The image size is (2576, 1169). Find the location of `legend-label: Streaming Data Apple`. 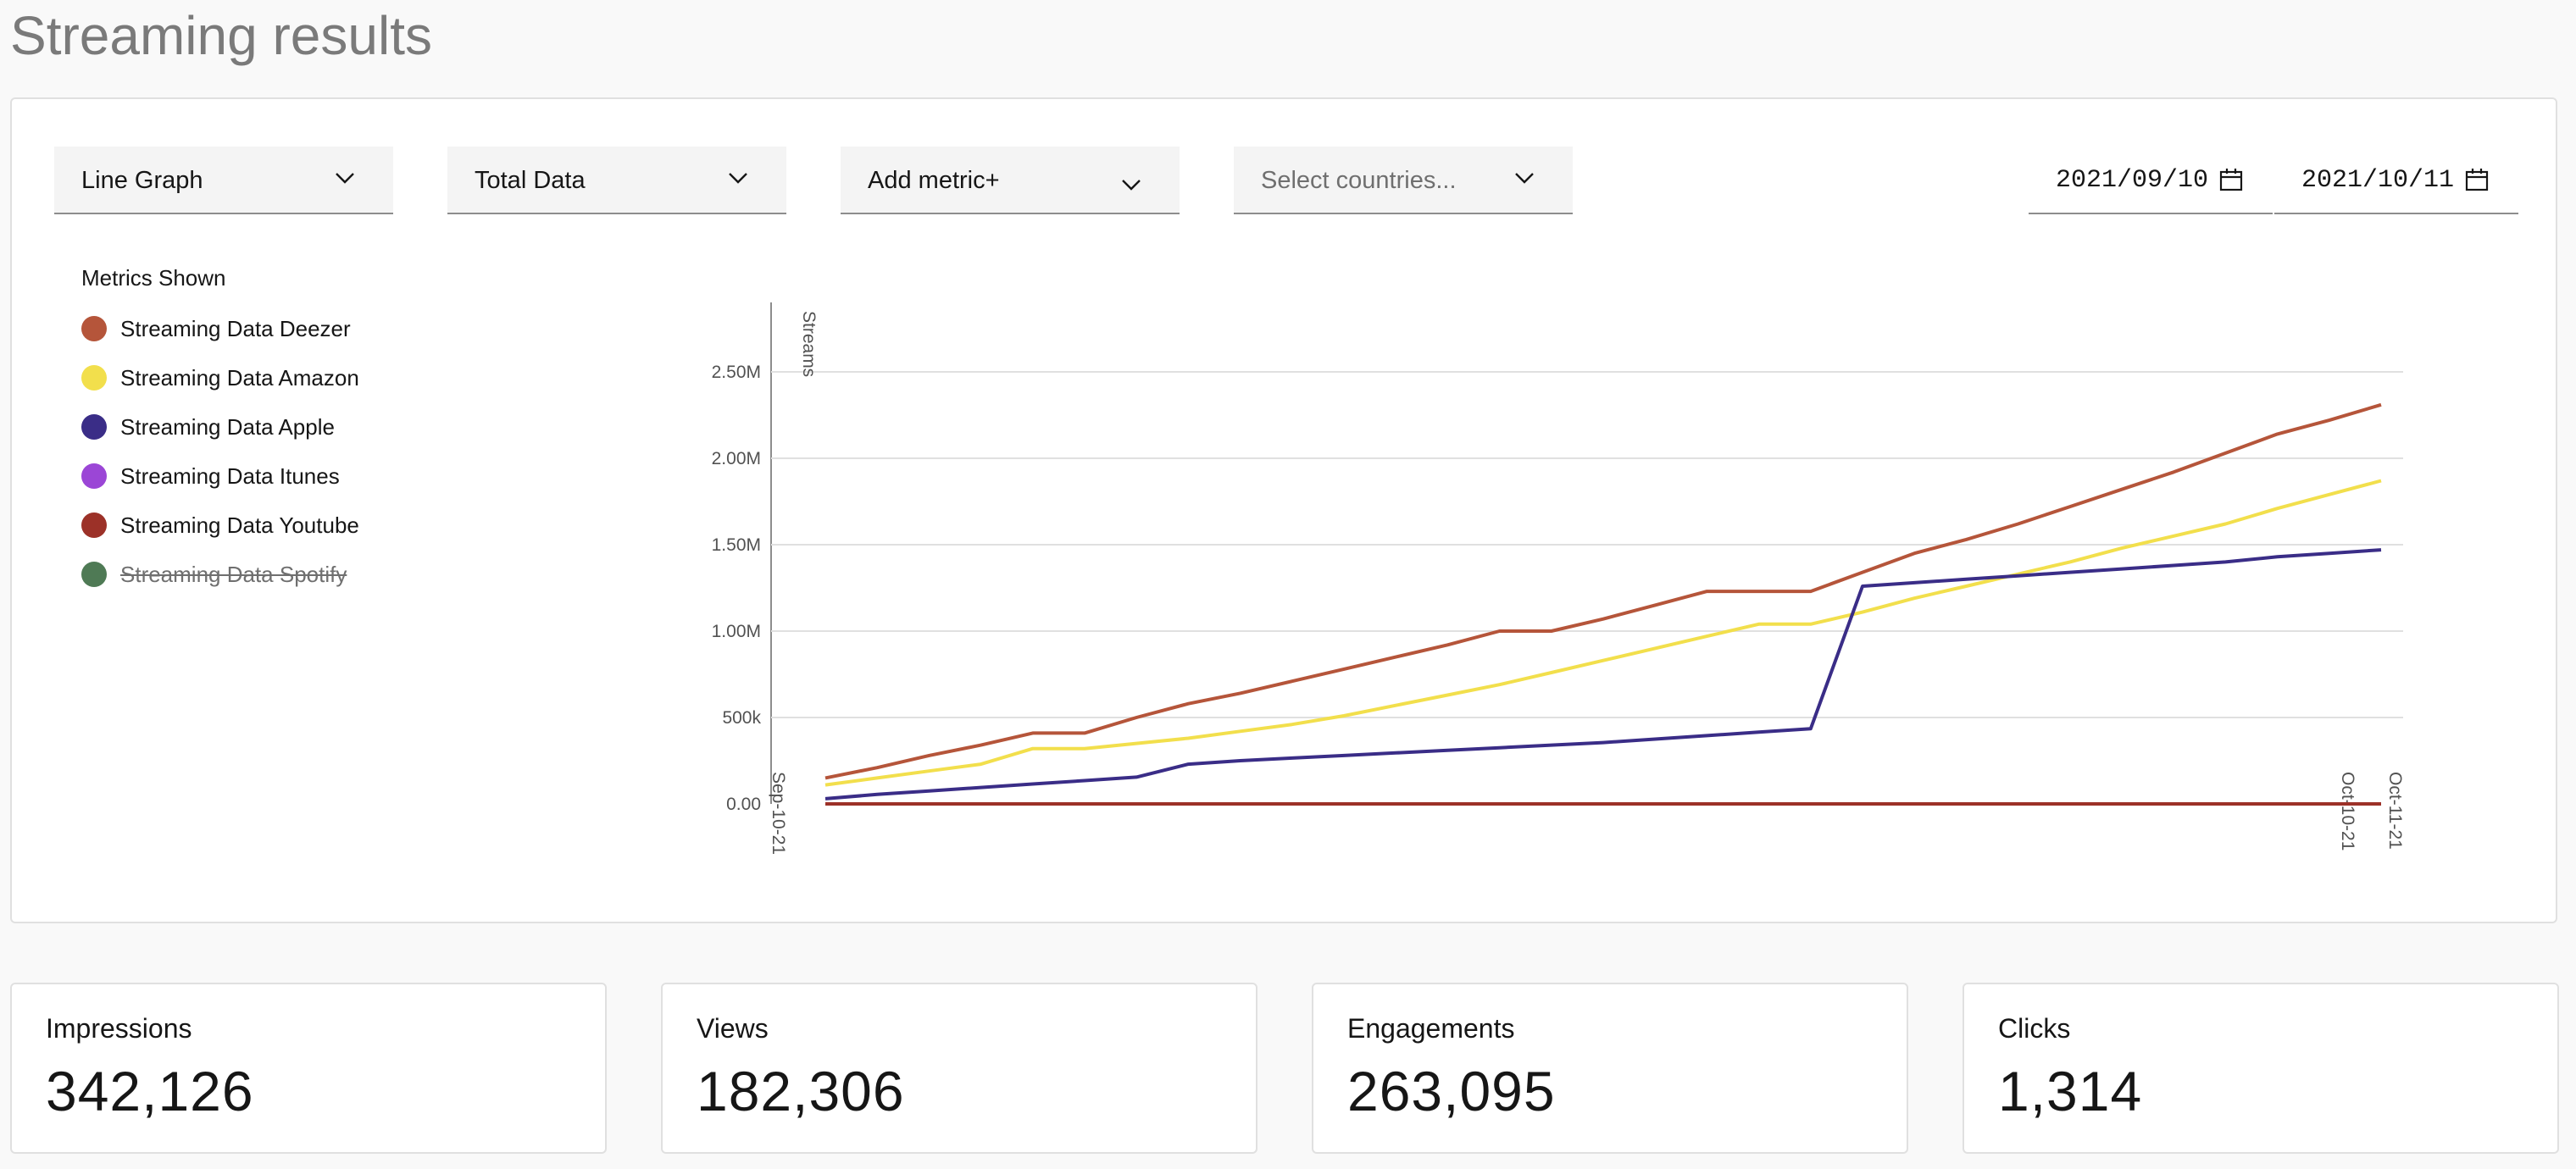

legend-label: Streaming Data Apple is located at coordinates (228, 427).